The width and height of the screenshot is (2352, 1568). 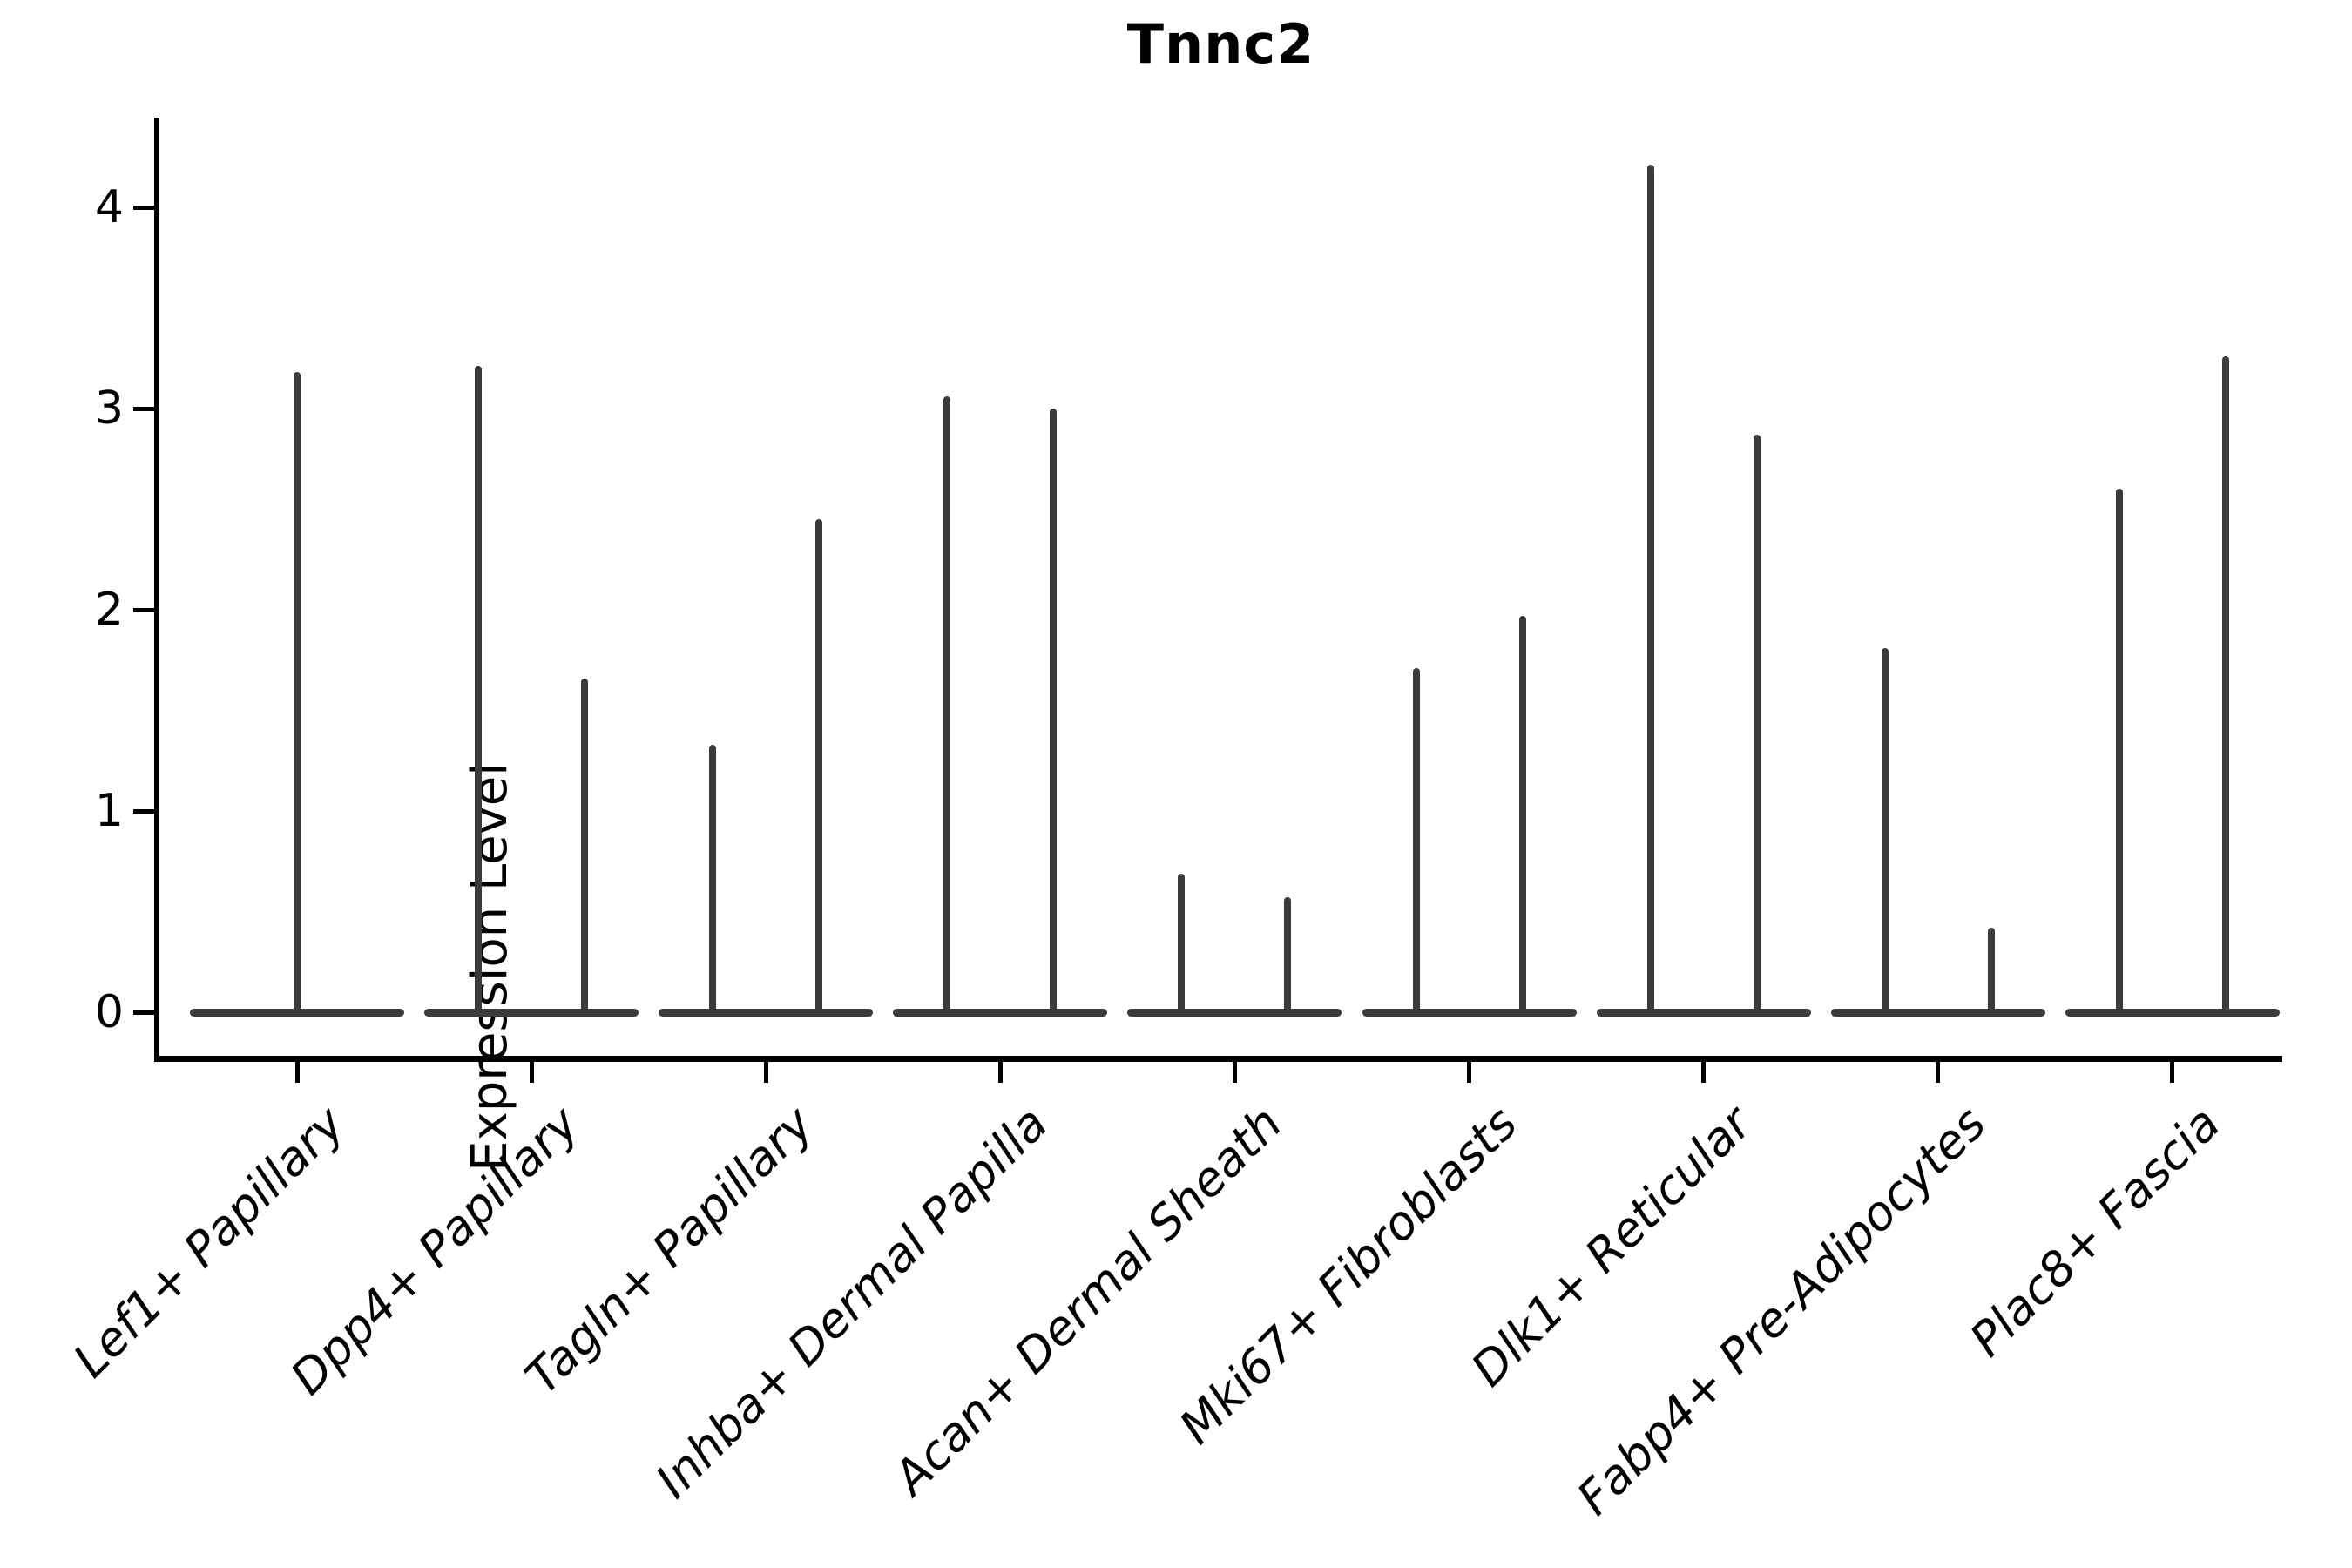 I want to click on y-tick-label: 2, so click(x=109, y=610).